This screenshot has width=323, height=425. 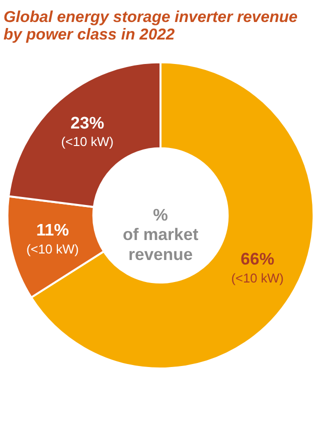 I want to click on data-label: 11%, so click(x=52, y=230).